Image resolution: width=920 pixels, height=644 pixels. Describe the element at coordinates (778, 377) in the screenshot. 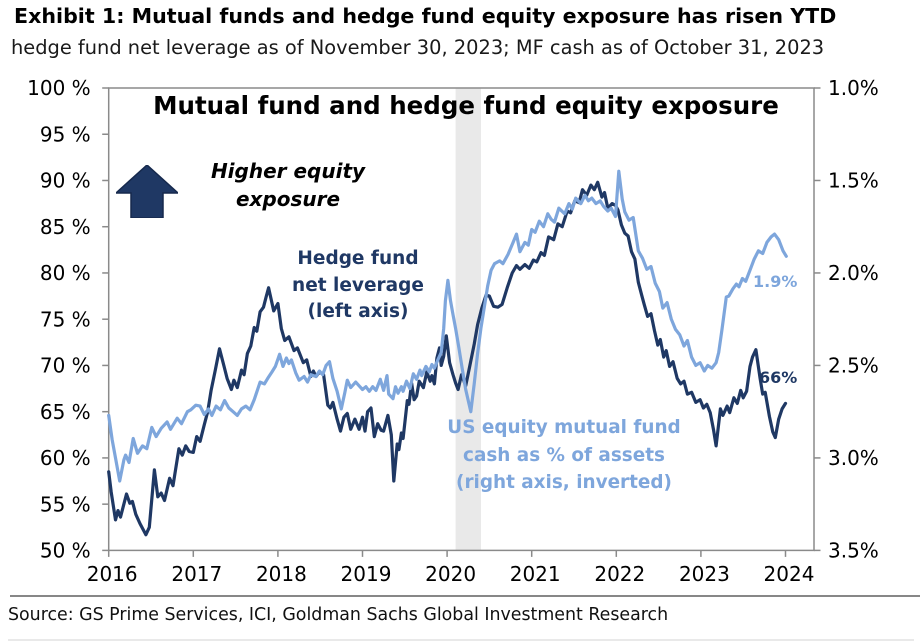

I see `dark-series-end-value: 66%` at that location.